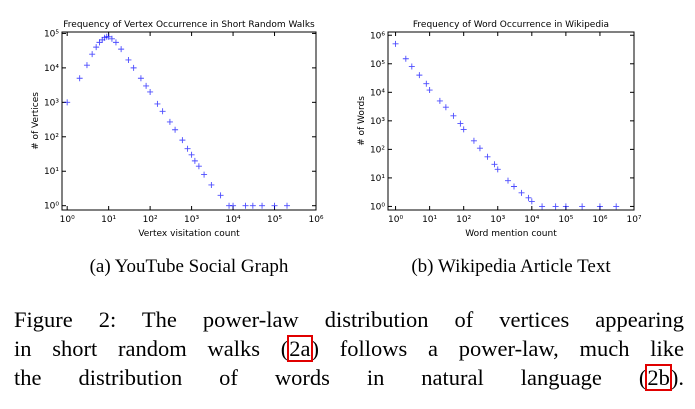  What do you see at coordinates (658, 377) in the screenshot?
I see `figure-link: 2b` at bounding box center [658, 377].